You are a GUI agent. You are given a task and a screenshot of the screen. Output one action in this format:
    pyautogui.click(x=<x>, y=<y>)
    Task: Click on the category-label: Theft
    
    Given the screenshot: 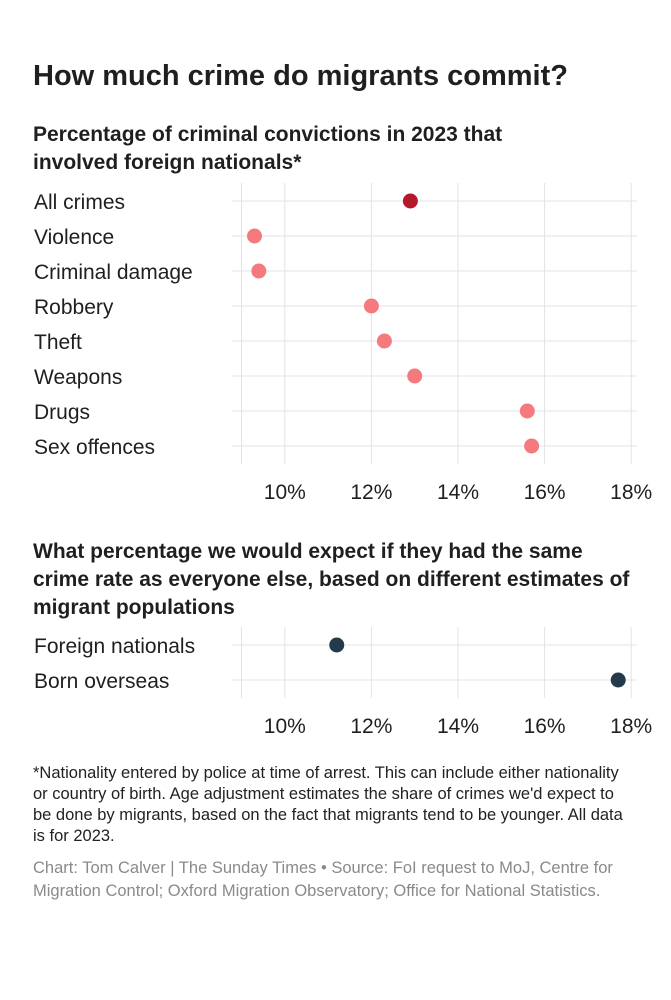 What is the action you would take?
    pyautogui.click(x=58, y=342)
    